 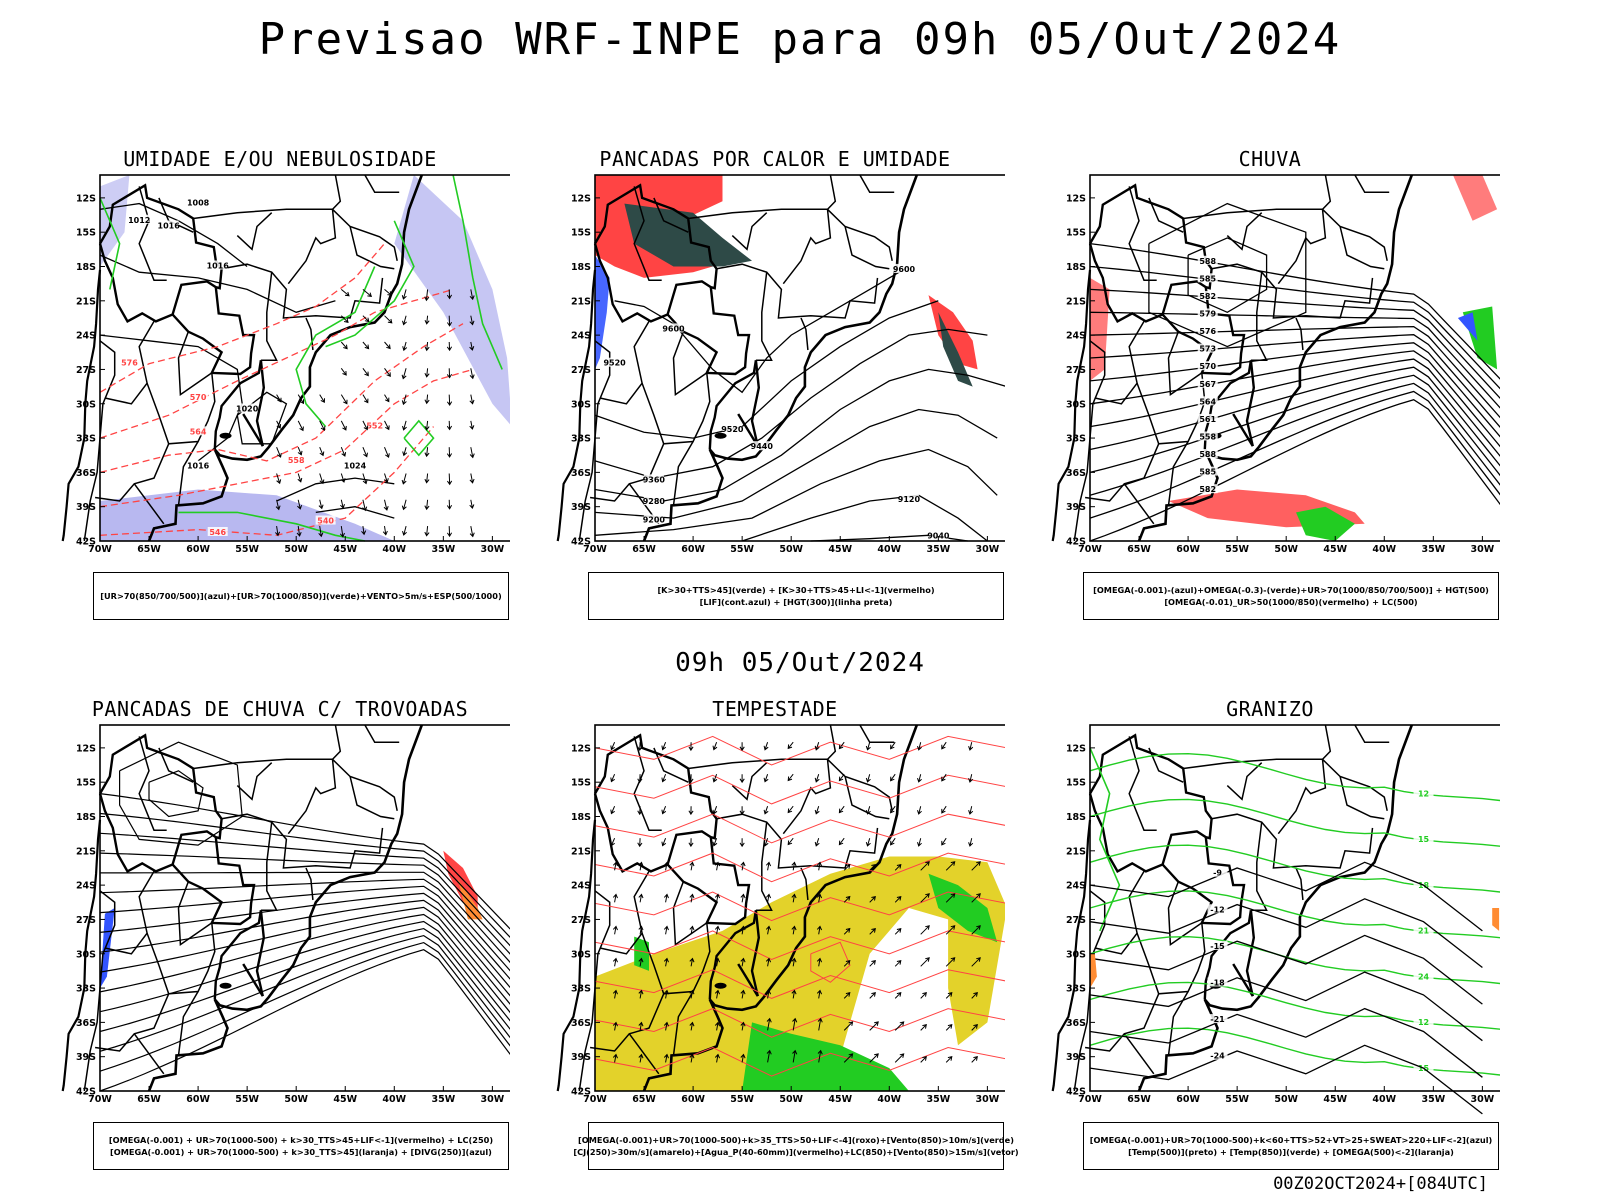 What do you see at coordinates (1286, 1099) in the screenshot?
I see `lon-tick-label: 50W` at bounding box center [1286, 1099].